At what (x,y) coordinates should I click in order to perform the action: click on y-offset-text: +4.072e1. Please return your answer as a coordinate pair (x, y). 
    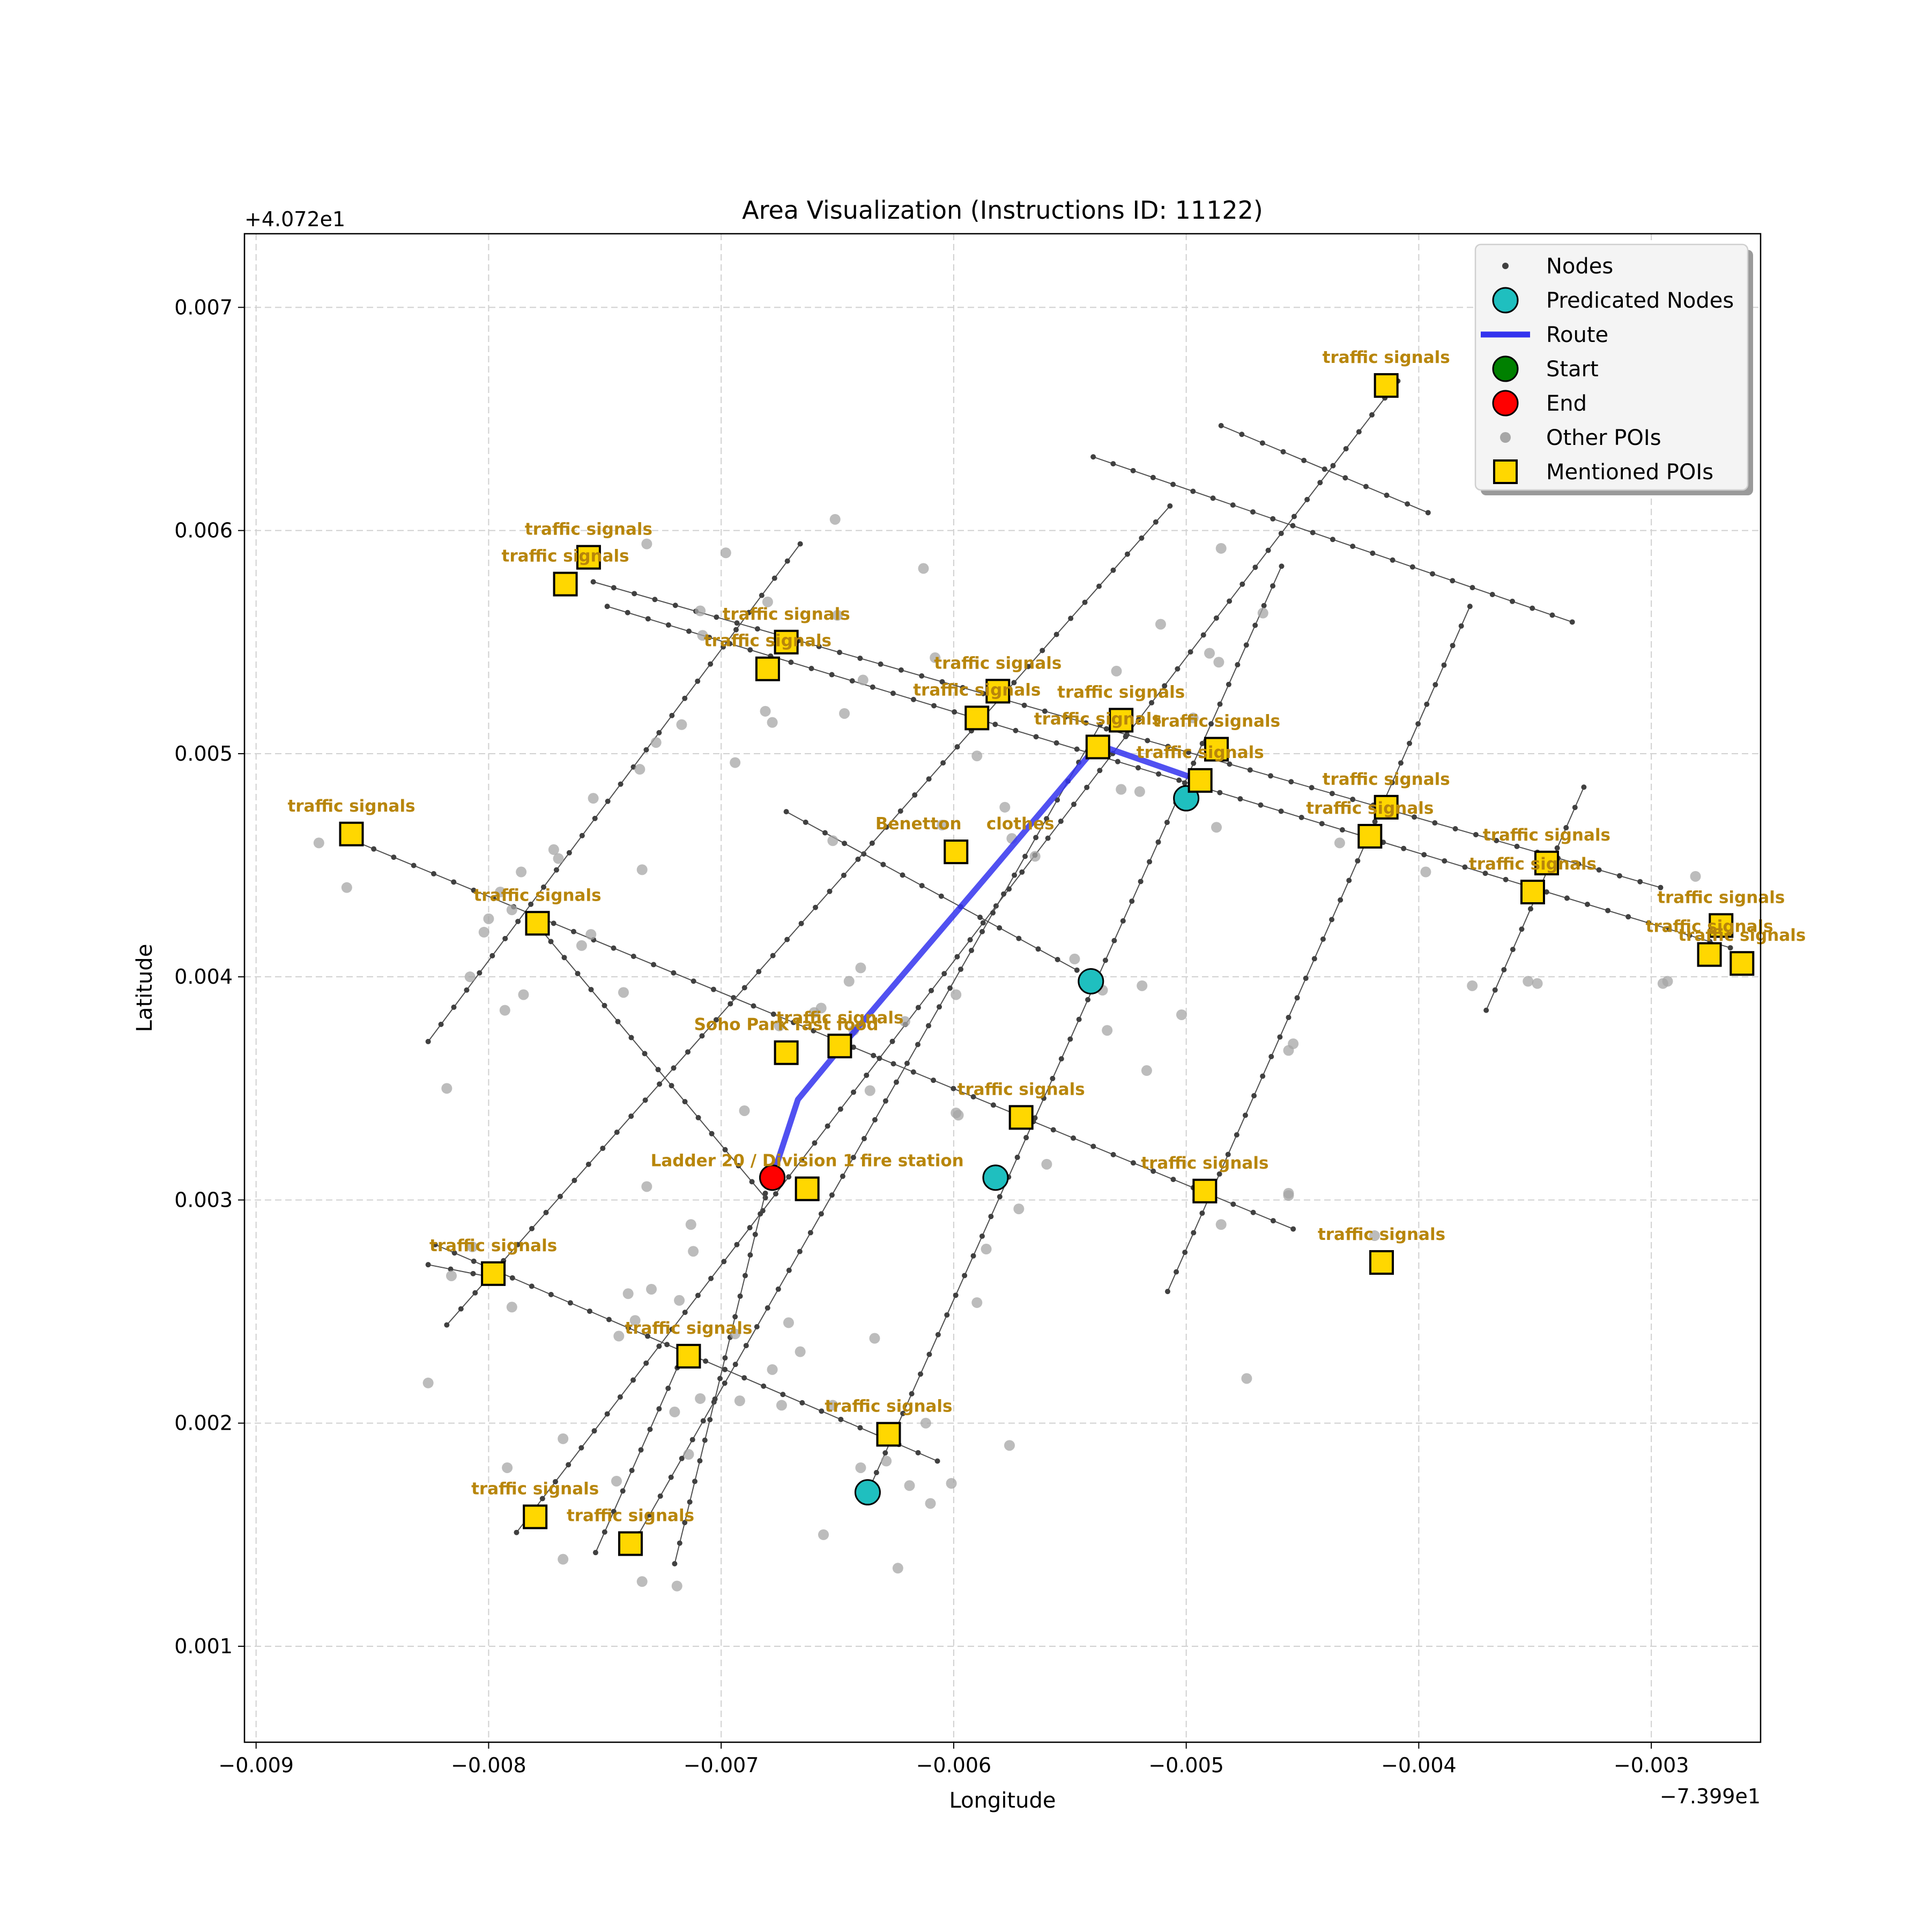
    Looking at the image, I should click on (294, 219).